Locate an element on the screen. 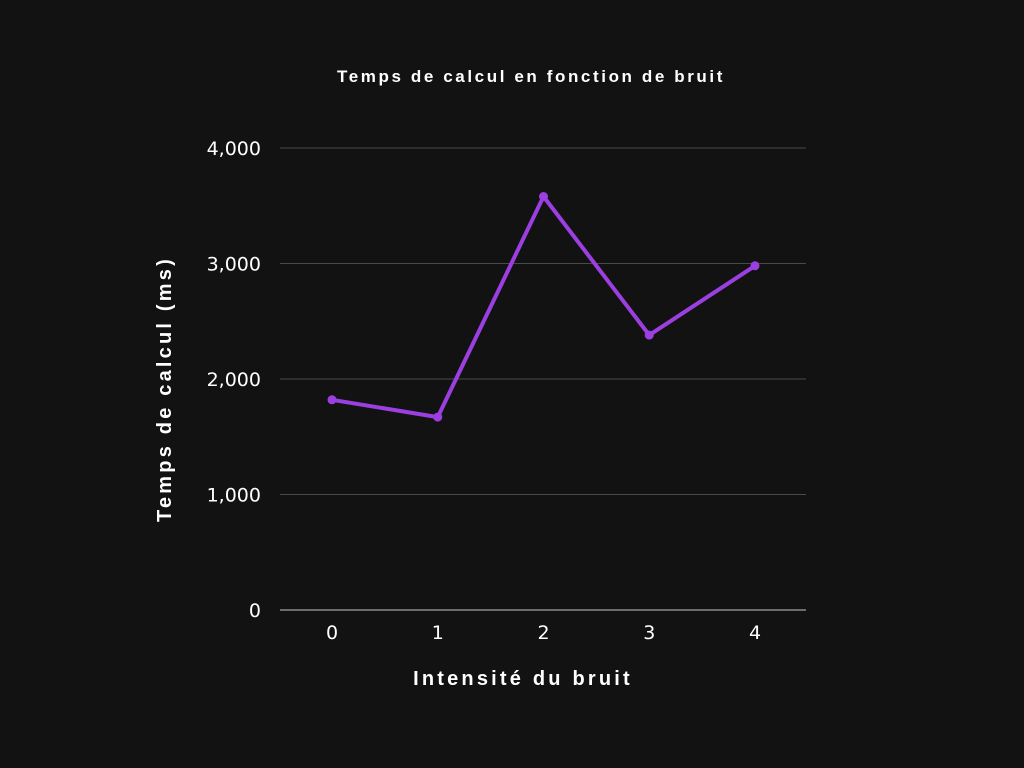 The width and height of the screenshot is (1024, 768). x-axis-ticks: 0 1 2 3 4 is located at coordinates (543, 633).